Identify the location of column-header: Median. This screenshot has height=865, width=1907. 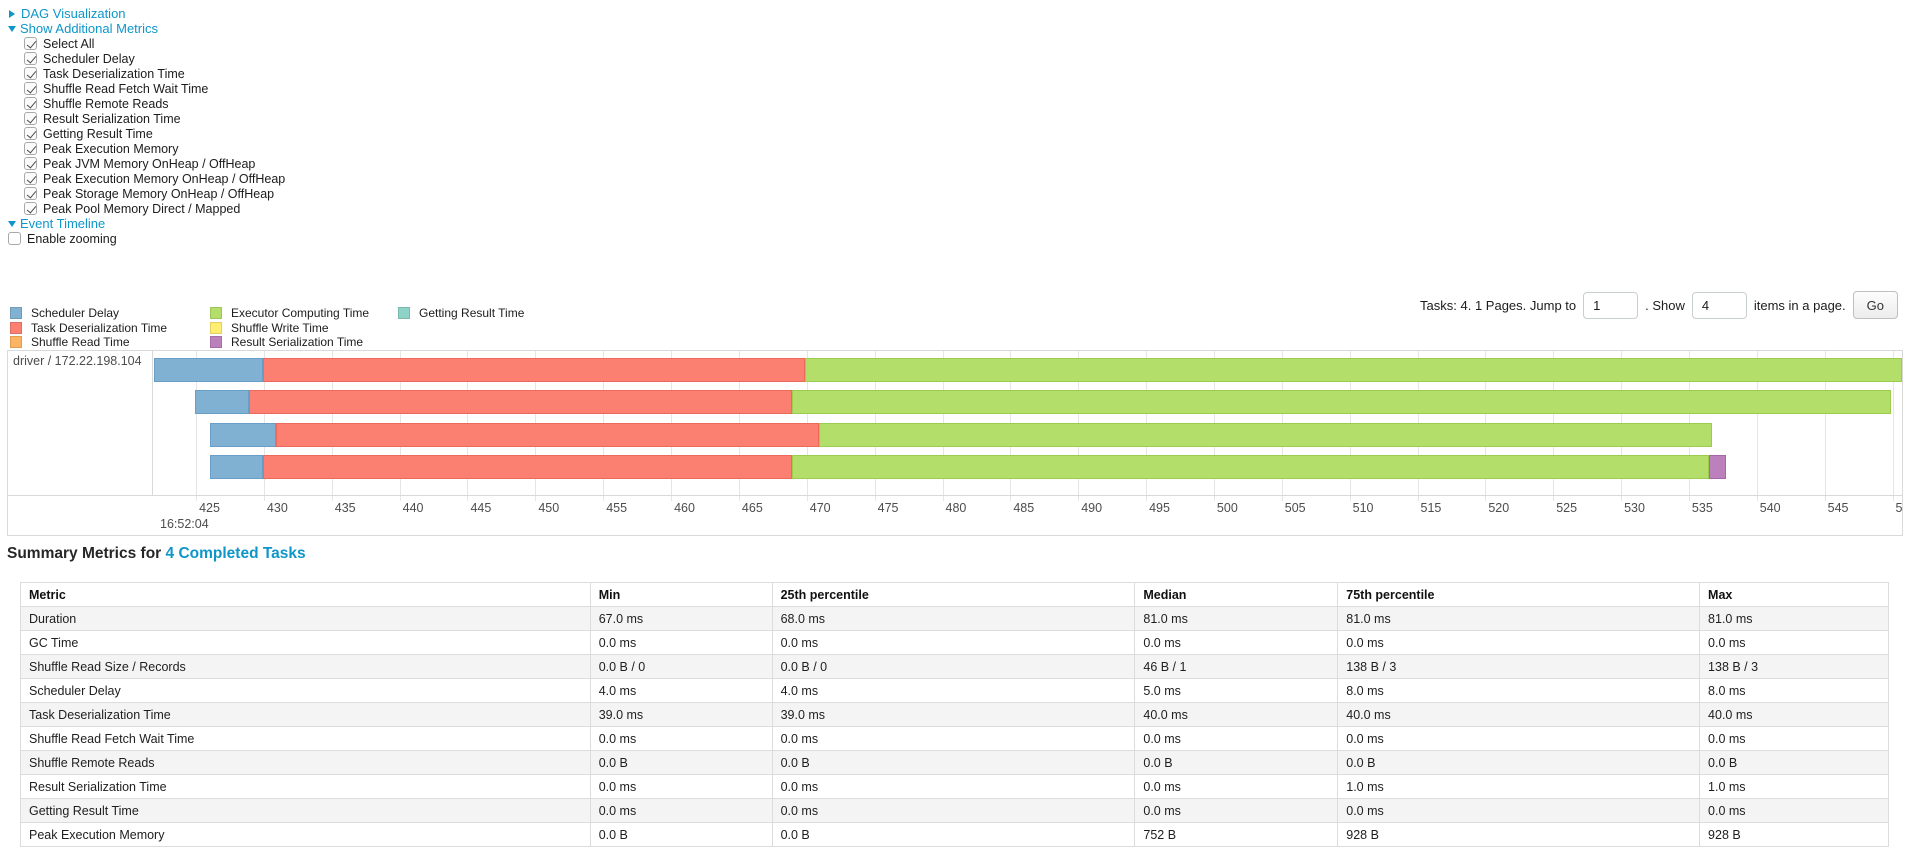
(1236, 594).